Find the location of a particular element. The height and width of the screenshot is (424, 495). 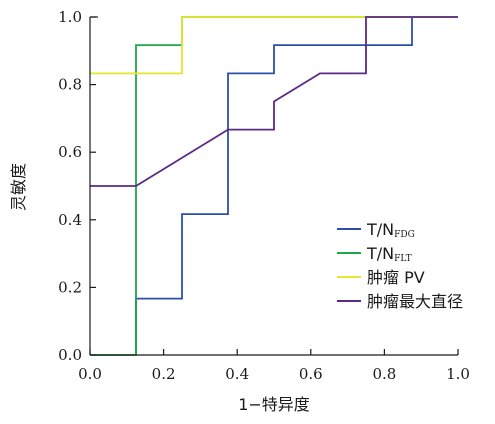

x-ticks: 0.0 0.2 0.4 0.6 0.8 1.0 is located at coordinates (274, 366).